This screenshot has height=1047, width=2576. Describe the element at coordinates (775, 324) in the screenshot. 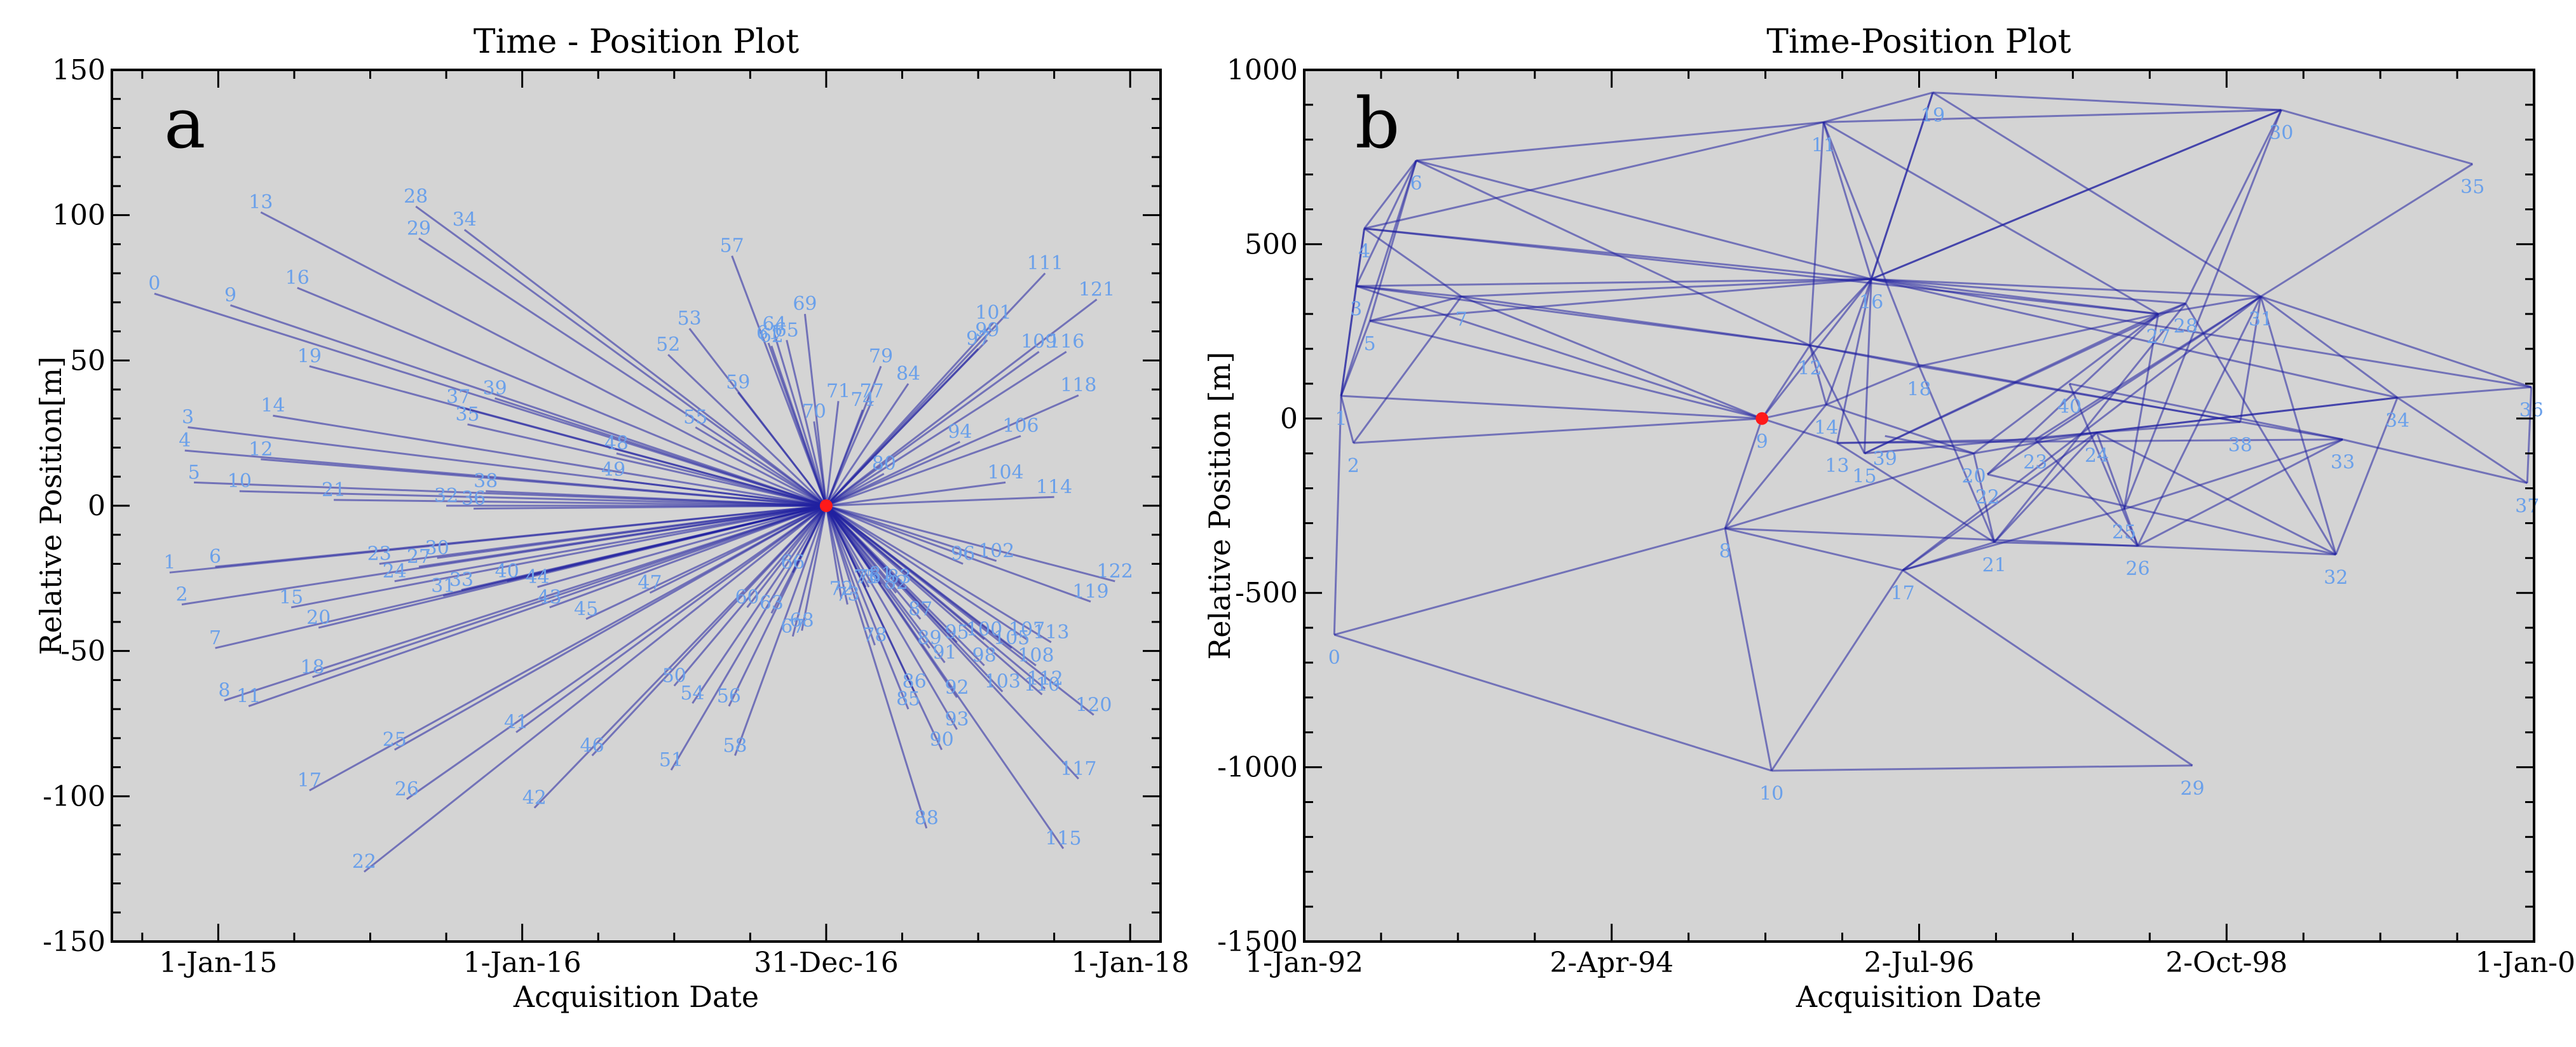

I see `panel-a-point-label-64: 64` at that location.